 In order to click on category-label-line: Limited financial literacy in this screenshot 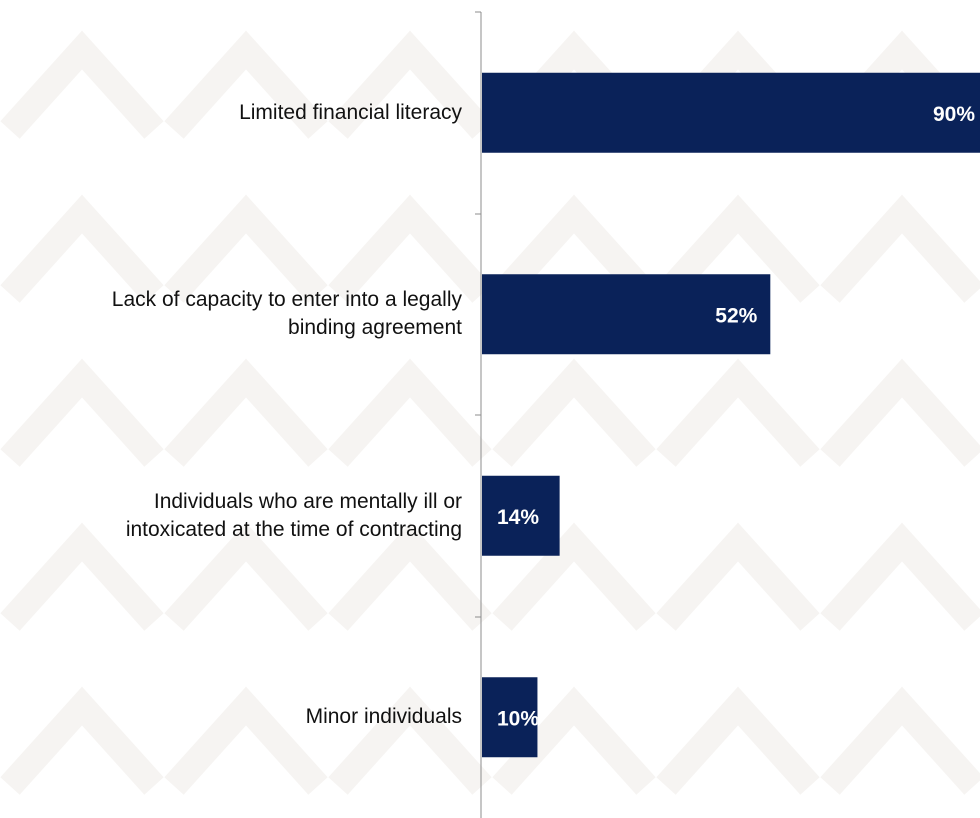, I will do `click(350, 112)`.